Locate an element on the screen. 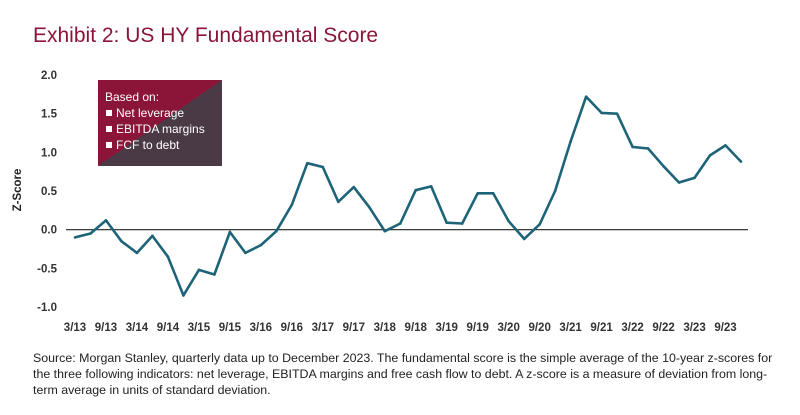  x-tick-label: 3/21 is located at coordinates (570, 328).